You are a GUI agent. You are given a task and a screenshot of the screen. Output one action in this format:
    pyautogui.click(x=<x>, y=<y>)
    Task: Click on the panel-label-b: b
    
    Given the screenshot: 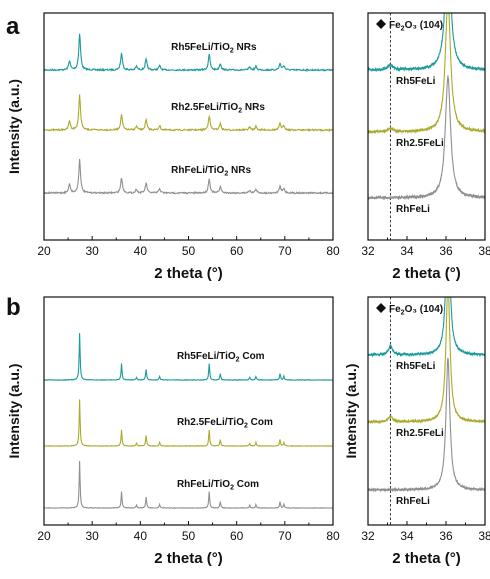 What is the action you would take?
    pyautogui.click(x=13, y=307)
    